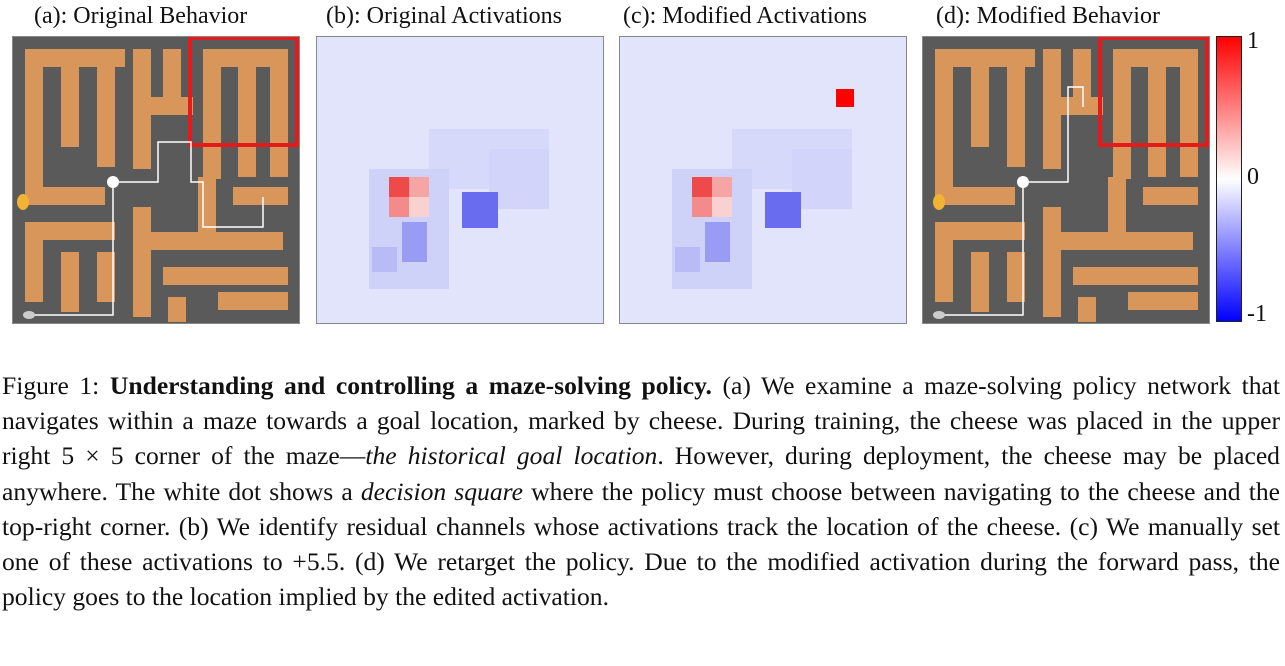  I want to click on heatmap-c-svg, so click(763, 180).